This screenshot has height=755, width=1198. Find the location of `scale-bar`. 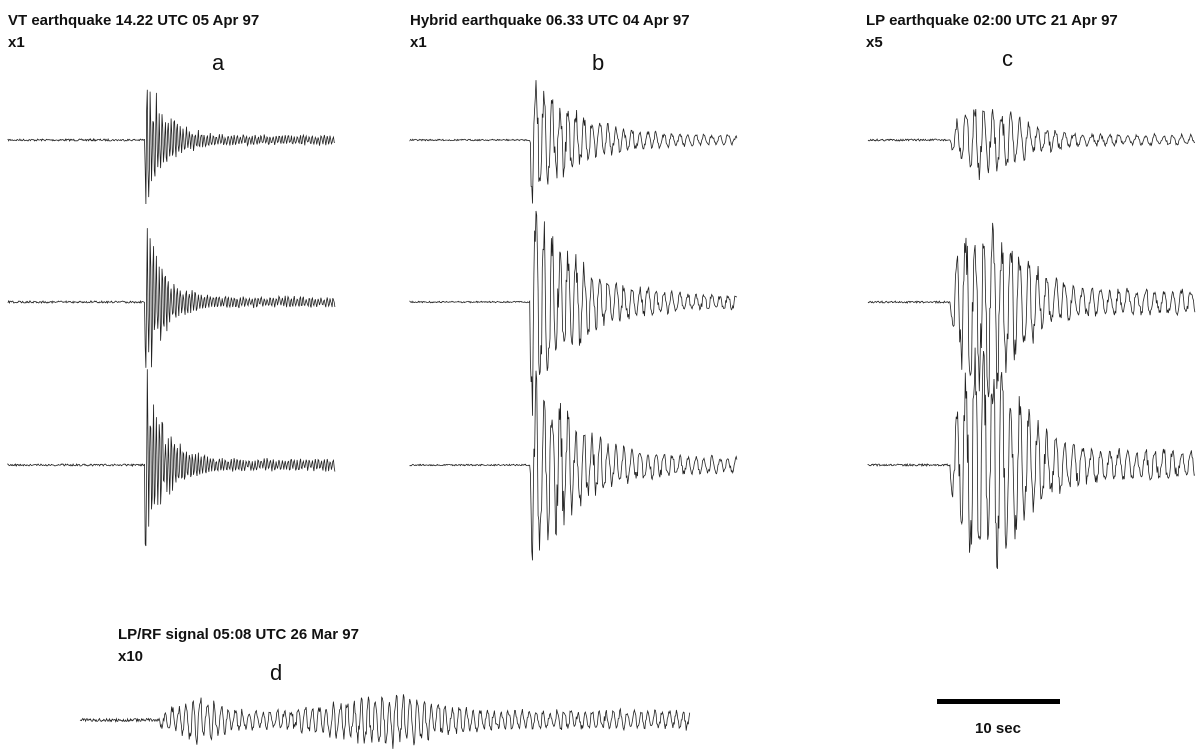

scale-bar is located at coordinates (998, 701).